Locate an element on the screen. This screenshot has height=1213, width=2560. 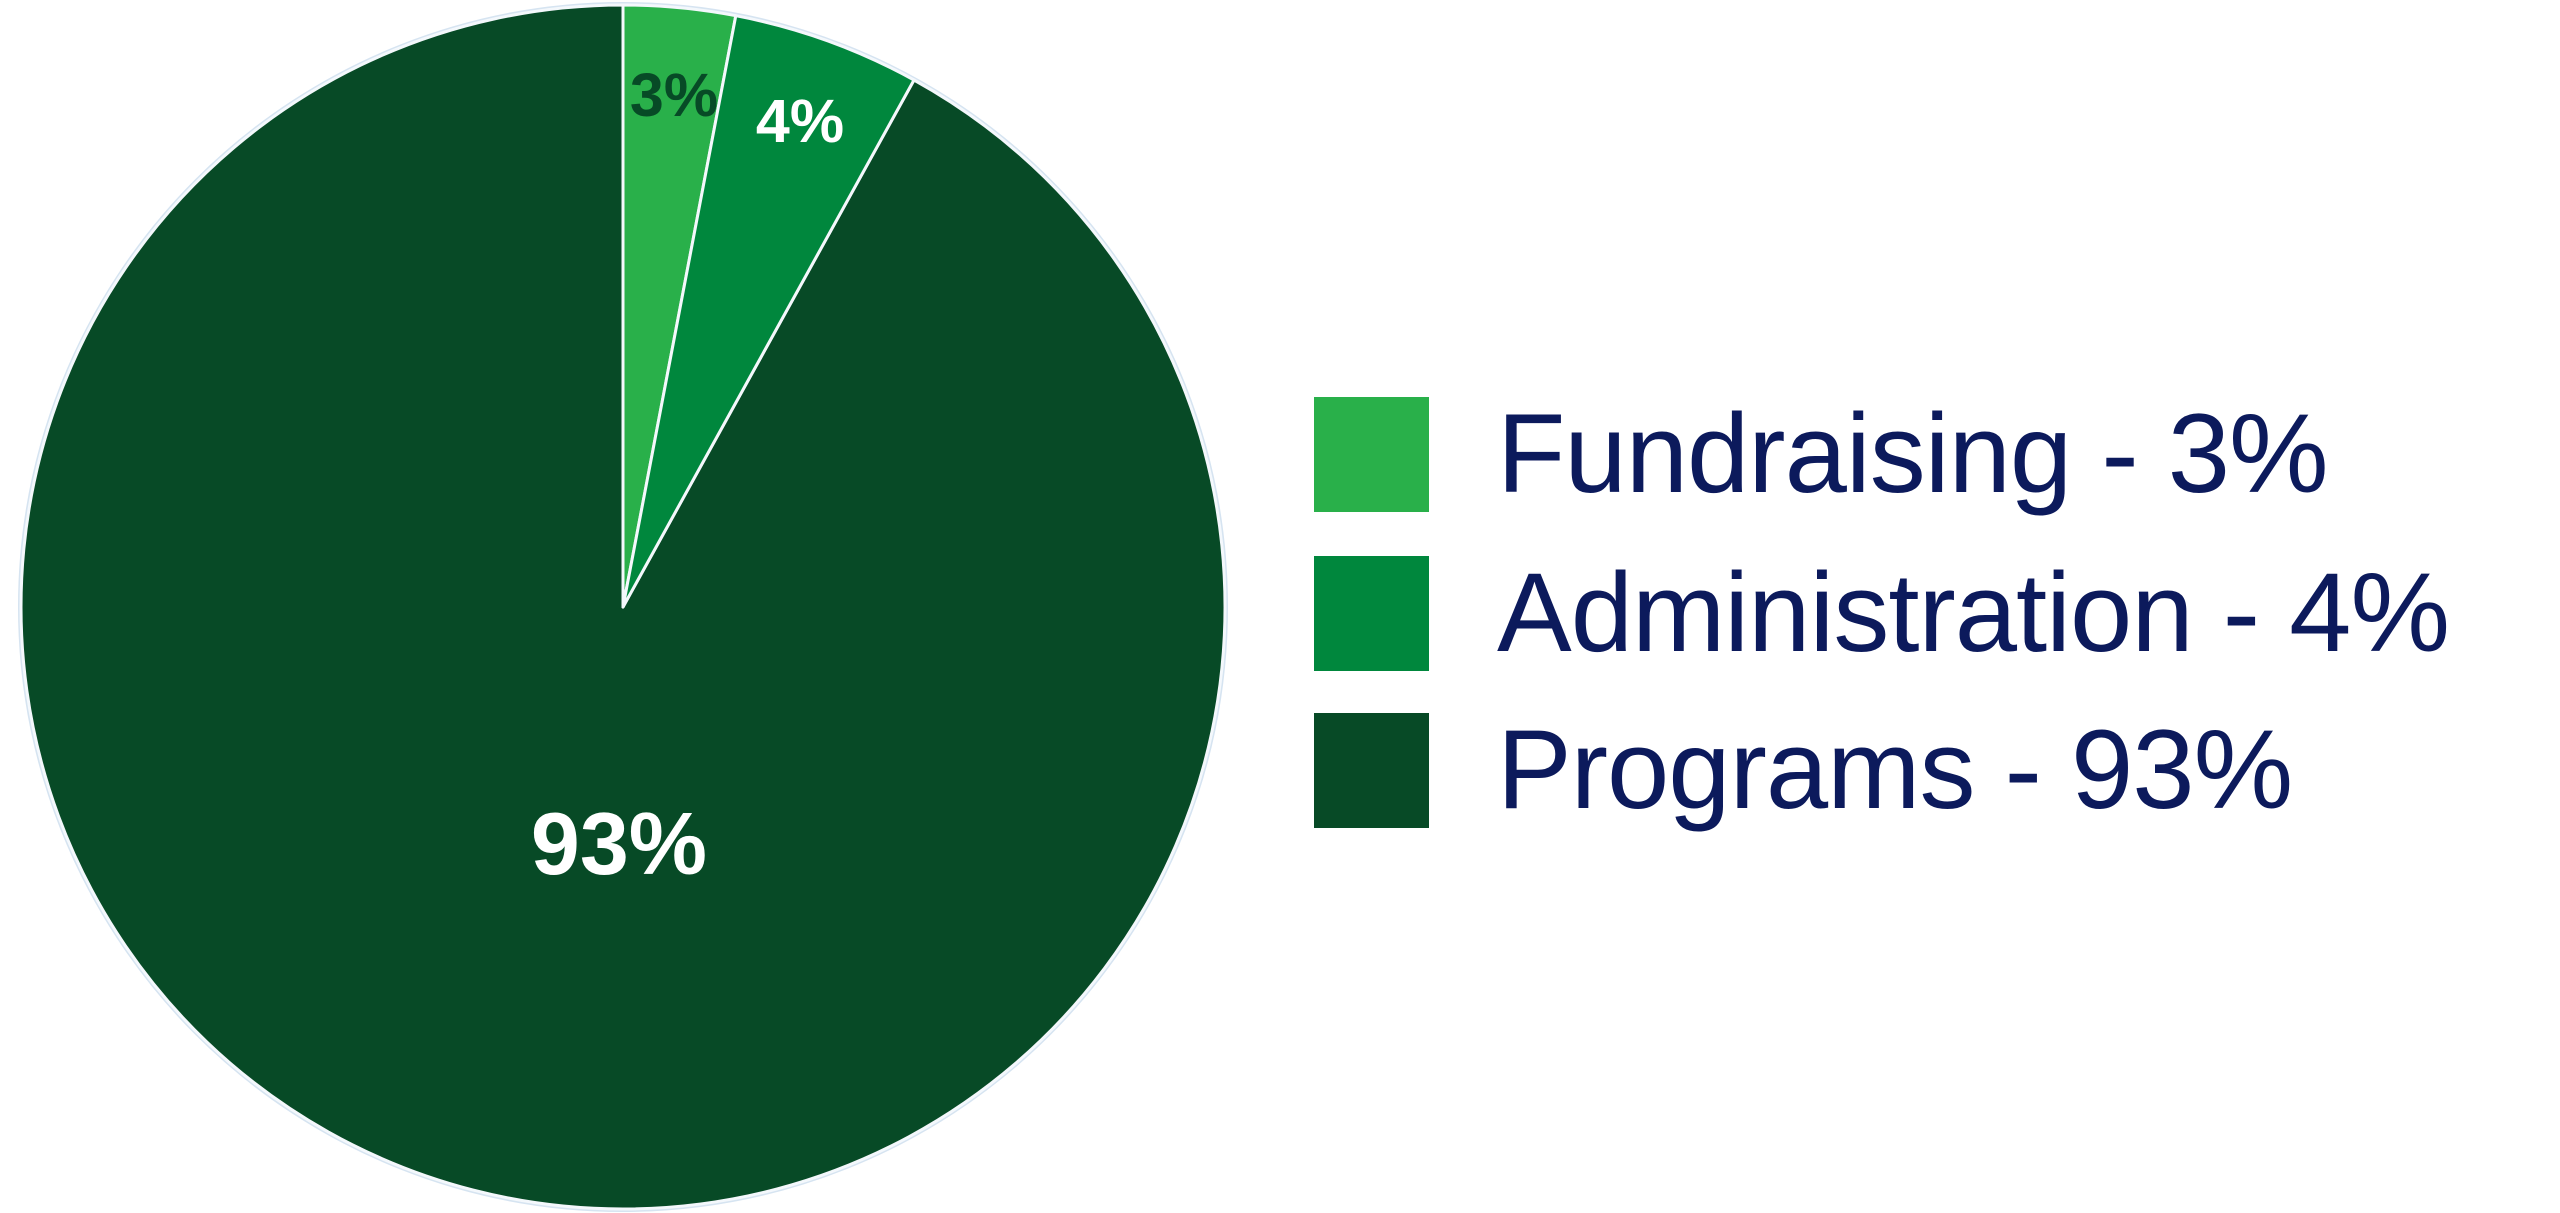
legend-item-administration: Administration - 4% is located at coordinates (1914, 612).